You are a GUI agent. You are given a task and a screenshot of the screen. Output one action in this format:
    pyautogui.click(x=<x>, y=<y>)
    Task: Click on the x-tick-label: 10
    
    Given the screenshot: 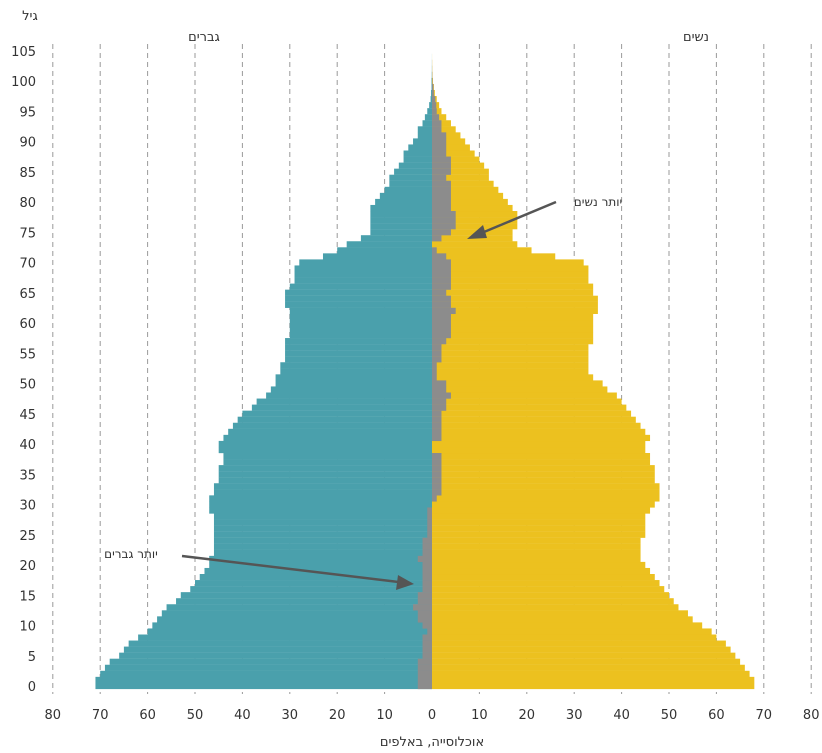 What is the action you would take?
    pyautogui.click(x=479, y=715)
    